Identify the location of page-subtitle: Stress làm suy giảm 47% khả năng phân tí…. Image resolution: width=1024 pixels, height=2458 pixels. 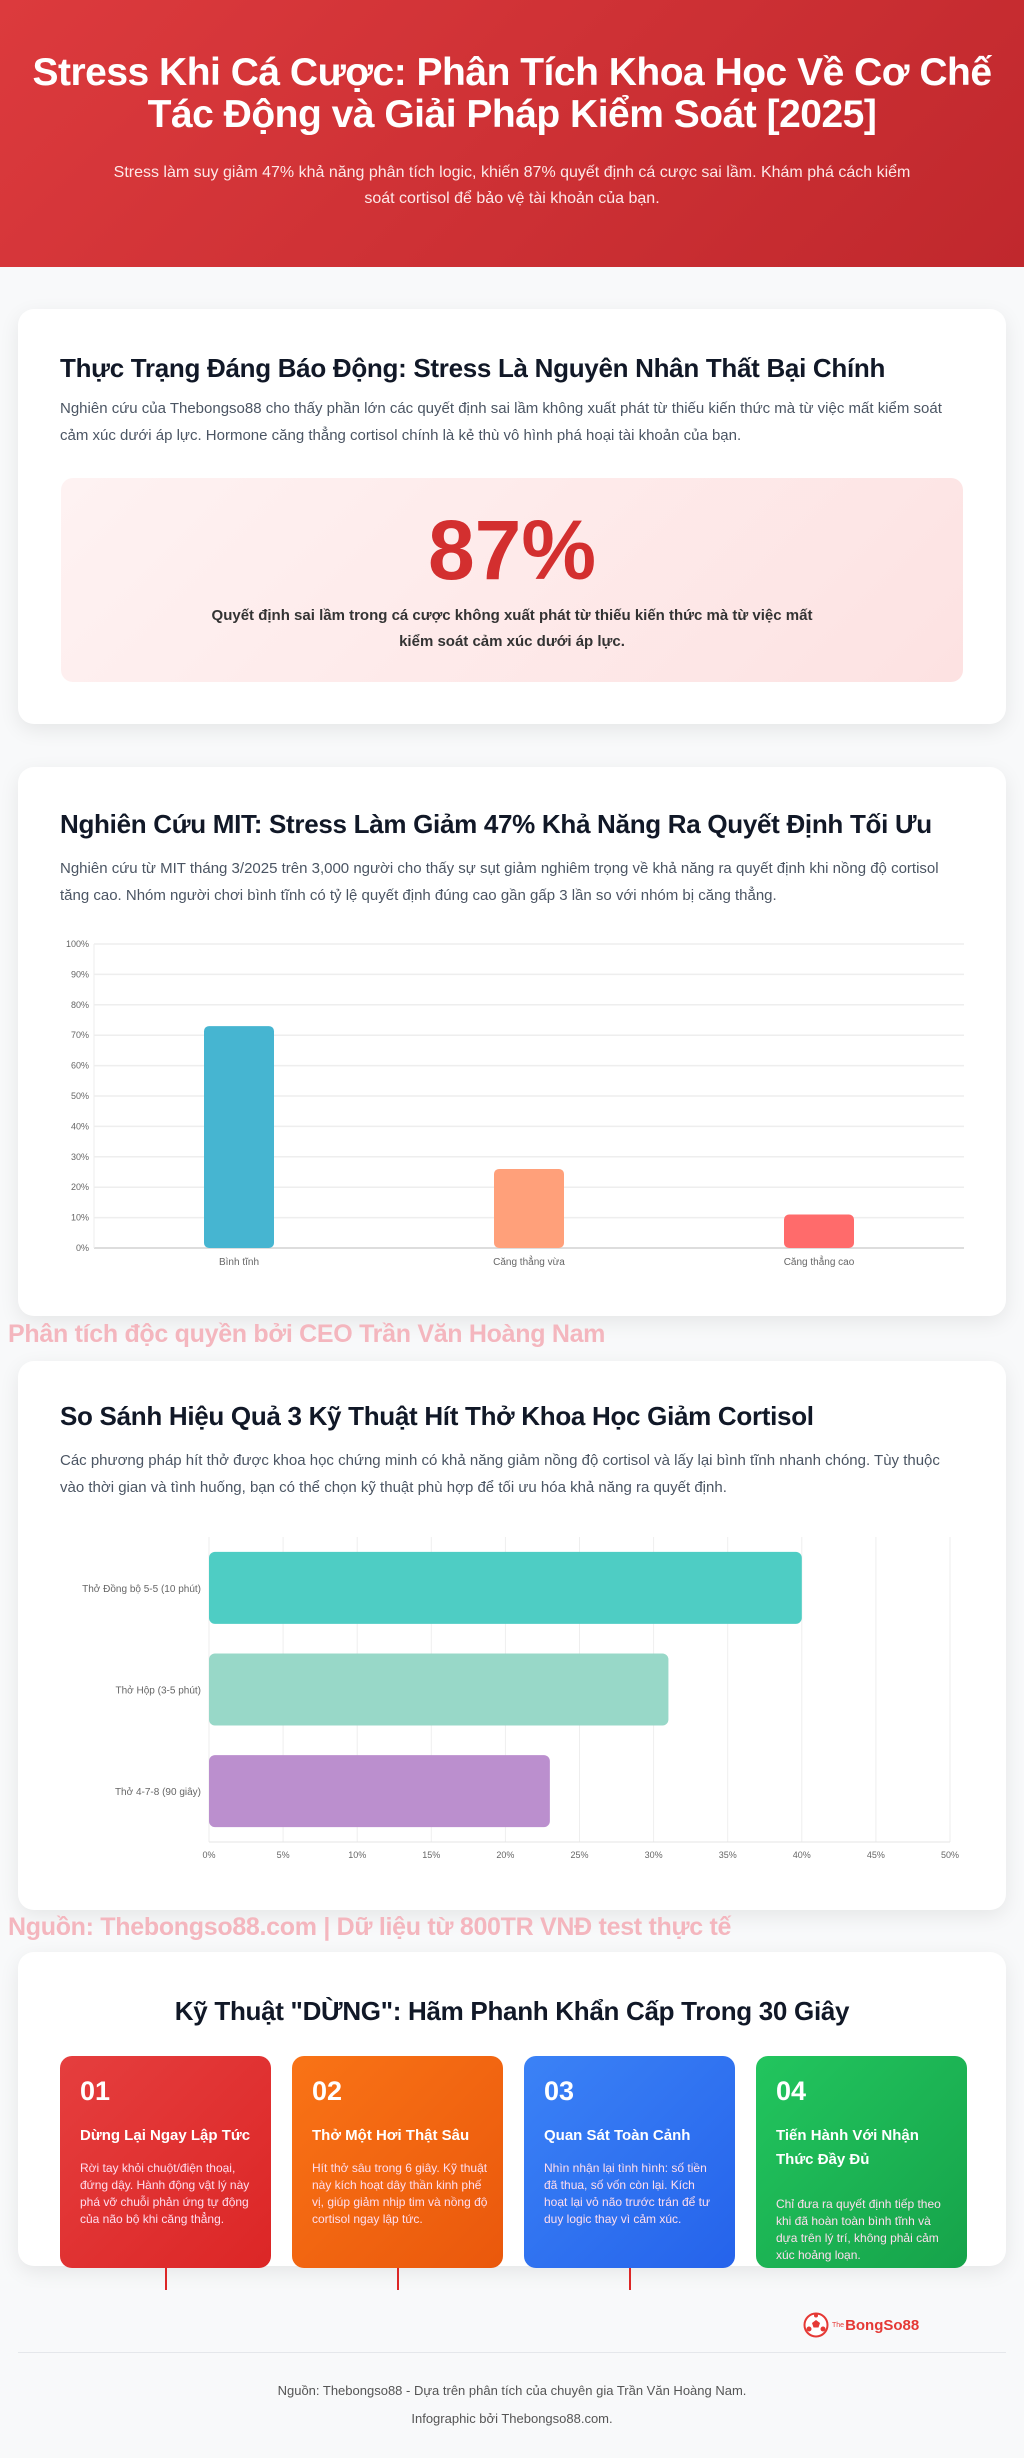
(512, 185).